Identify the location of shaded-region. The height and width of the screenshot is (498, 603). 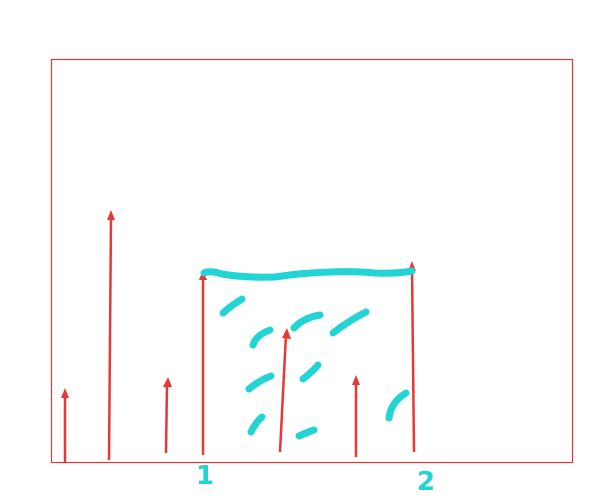
(308, 353).